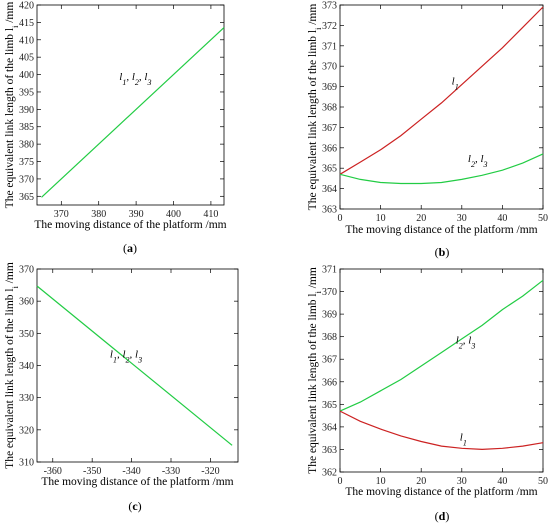  What do you see at coordinates (329, 473) in the screenshot?
I see `y-tick-label: 362` at bounding box center [329, 473].